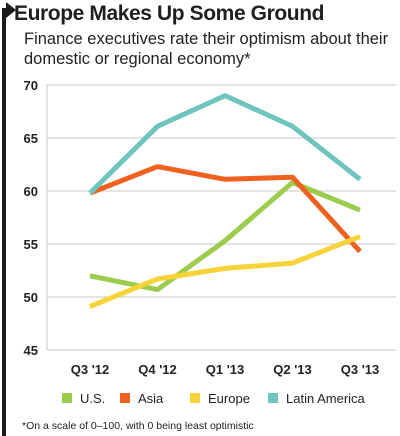  Describe the element at coordinates (31, 218) in the screenshot. I see `y-tick-labels: 45 50 55 60 65 70` at that location.